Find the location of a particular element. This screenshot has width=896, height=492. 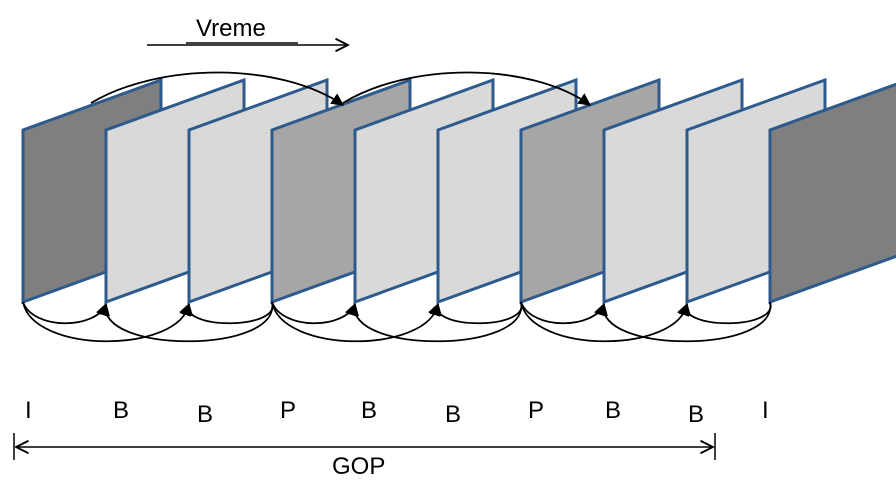

frame-type-label-10: I is located at coordinates (765, 410).